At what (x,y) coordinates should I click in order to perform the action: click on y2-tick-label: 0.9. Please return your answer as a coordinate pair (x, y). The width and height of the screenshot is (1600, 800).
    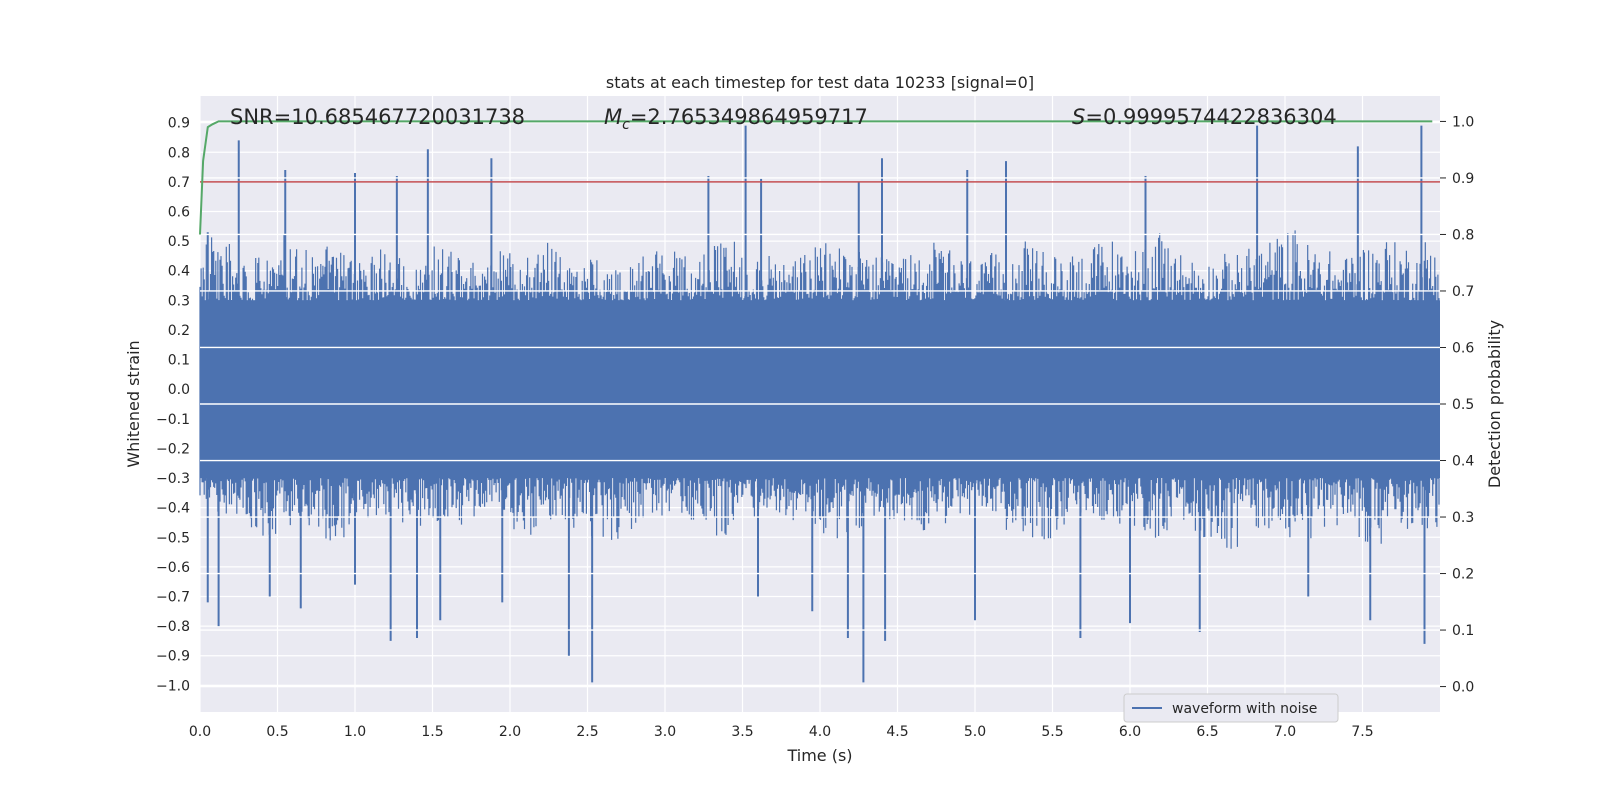
    Looking at the image, I should click on (1463, 179).